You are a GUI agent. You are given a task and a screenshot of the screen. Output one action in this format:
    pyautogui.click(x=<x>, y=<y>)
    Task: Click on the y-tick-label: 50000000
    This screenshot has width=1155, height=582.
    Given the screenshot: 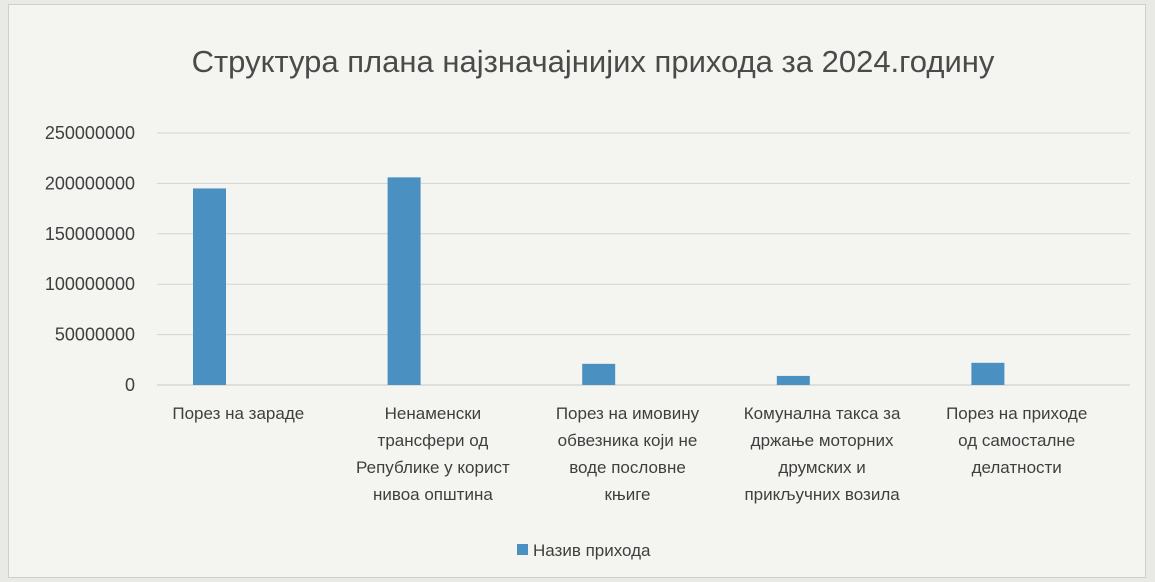 What is the action you would take?
    pyautogui.click(x=95, y=335)
    